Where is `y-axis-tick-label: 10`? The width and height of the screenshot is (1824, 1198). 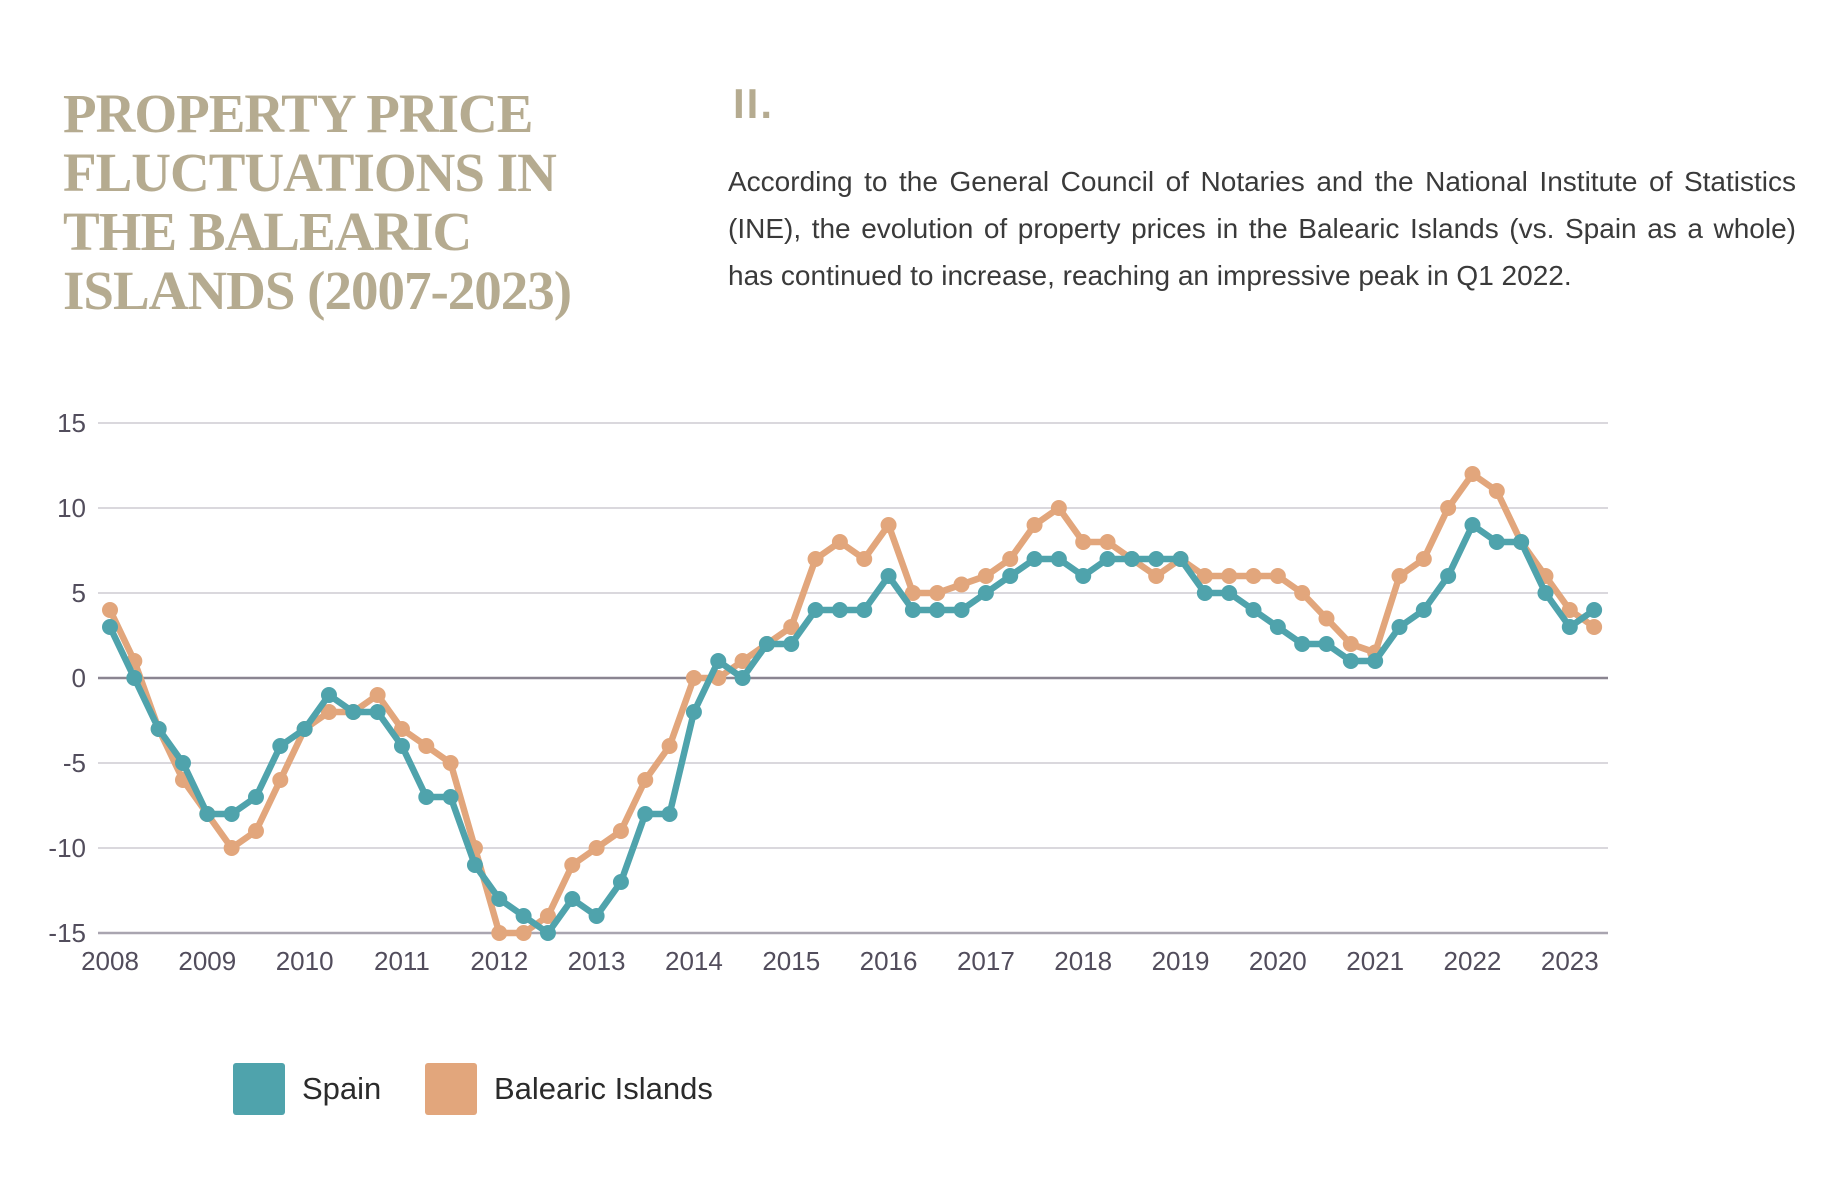 y-axis-tick-label: 10 is located at coordinates (71, 508).